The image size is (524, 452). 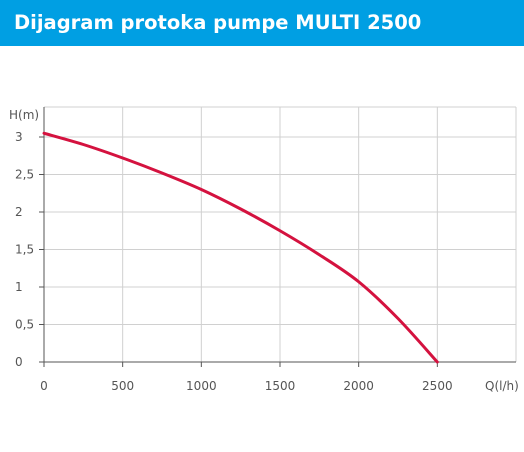 What do you see at coordinates (44, 386) in the screenshot?
I see `x-tick-label: 0` at bounding box center [44, 386].